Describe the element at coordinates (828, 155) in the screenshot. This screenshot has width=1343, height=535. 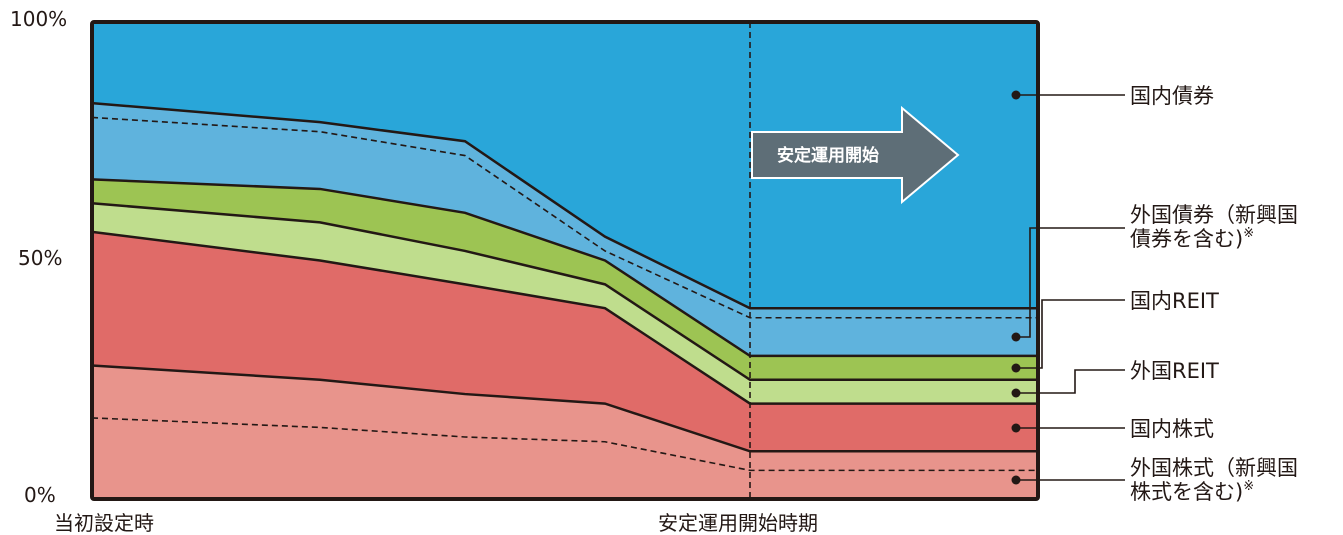
I see `arrow-label: 安定運用開始` at that location.